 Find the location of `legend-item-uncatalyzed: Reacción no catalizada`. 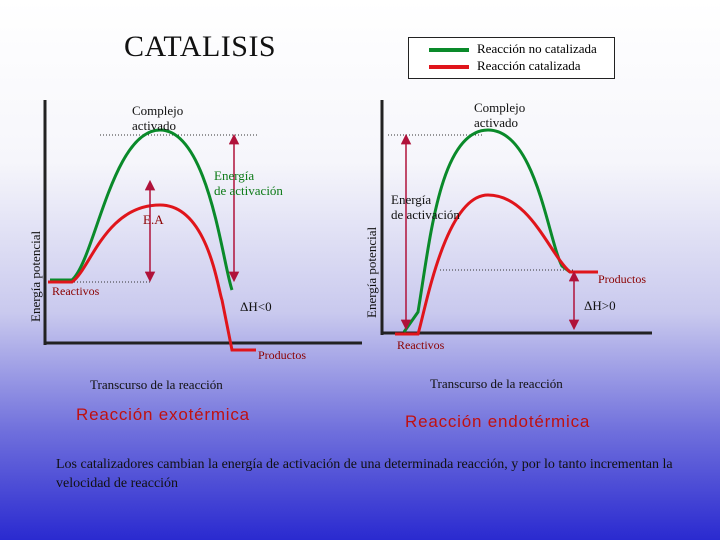

legend-item-uncatalyzed: Reacción no catalizada is located at coordinates (511, 50).